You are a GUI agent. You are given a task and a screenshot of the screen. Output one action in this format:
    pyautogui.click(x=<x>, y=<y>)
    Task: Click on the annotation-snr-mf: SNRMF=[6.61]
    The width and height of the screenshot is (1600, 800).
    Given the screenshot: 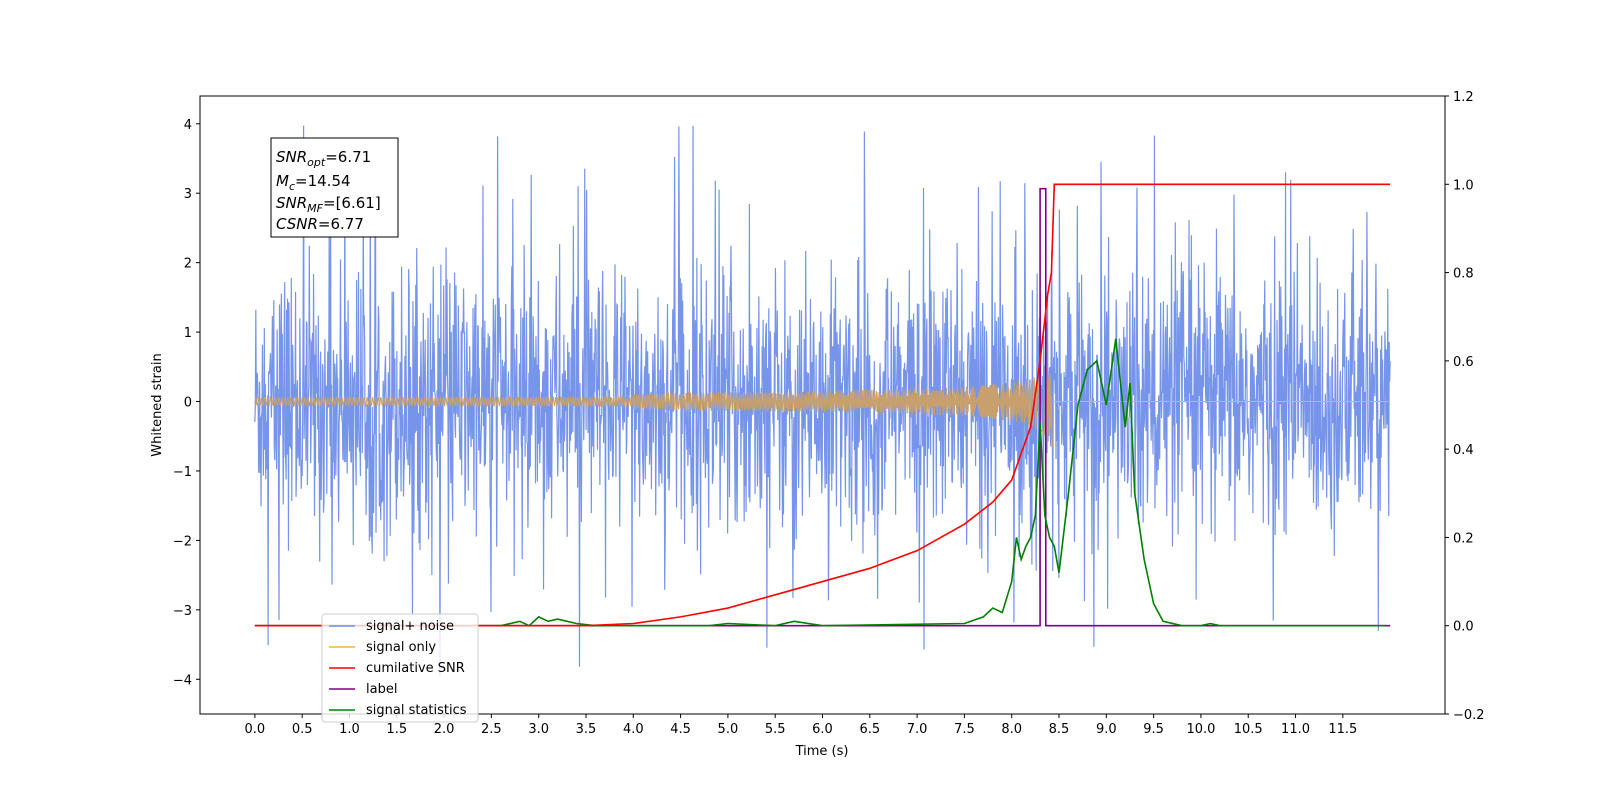 What is the action you would take?
    pyautogui.click(x=328, y=204)
    